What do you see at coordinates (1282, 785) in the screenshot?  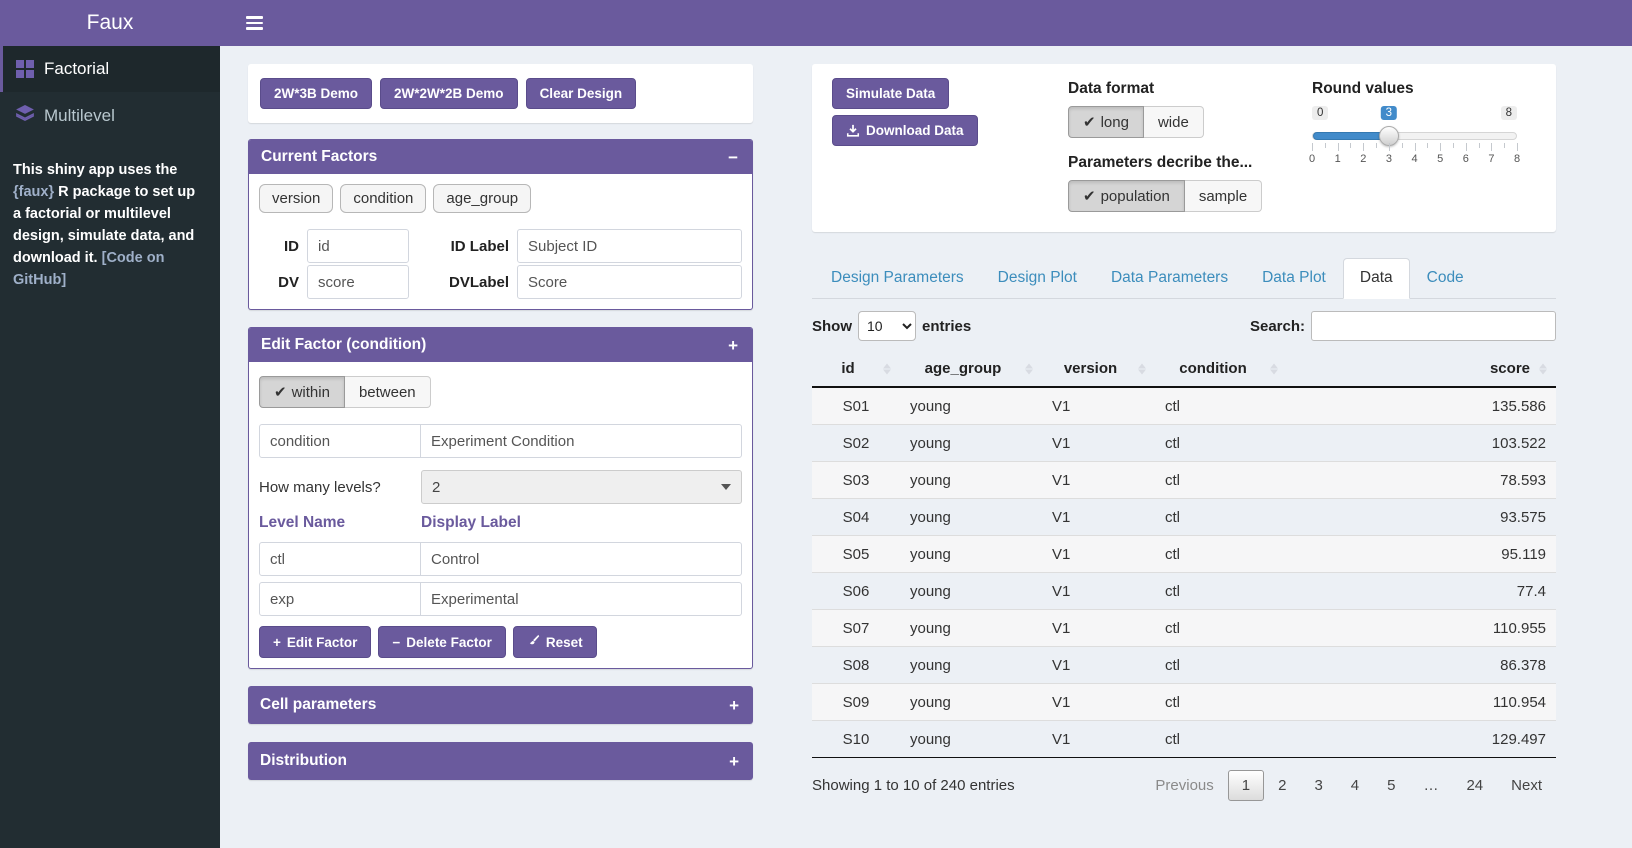 I see `page-button-2: 2` at bounding box center [1282, 785].